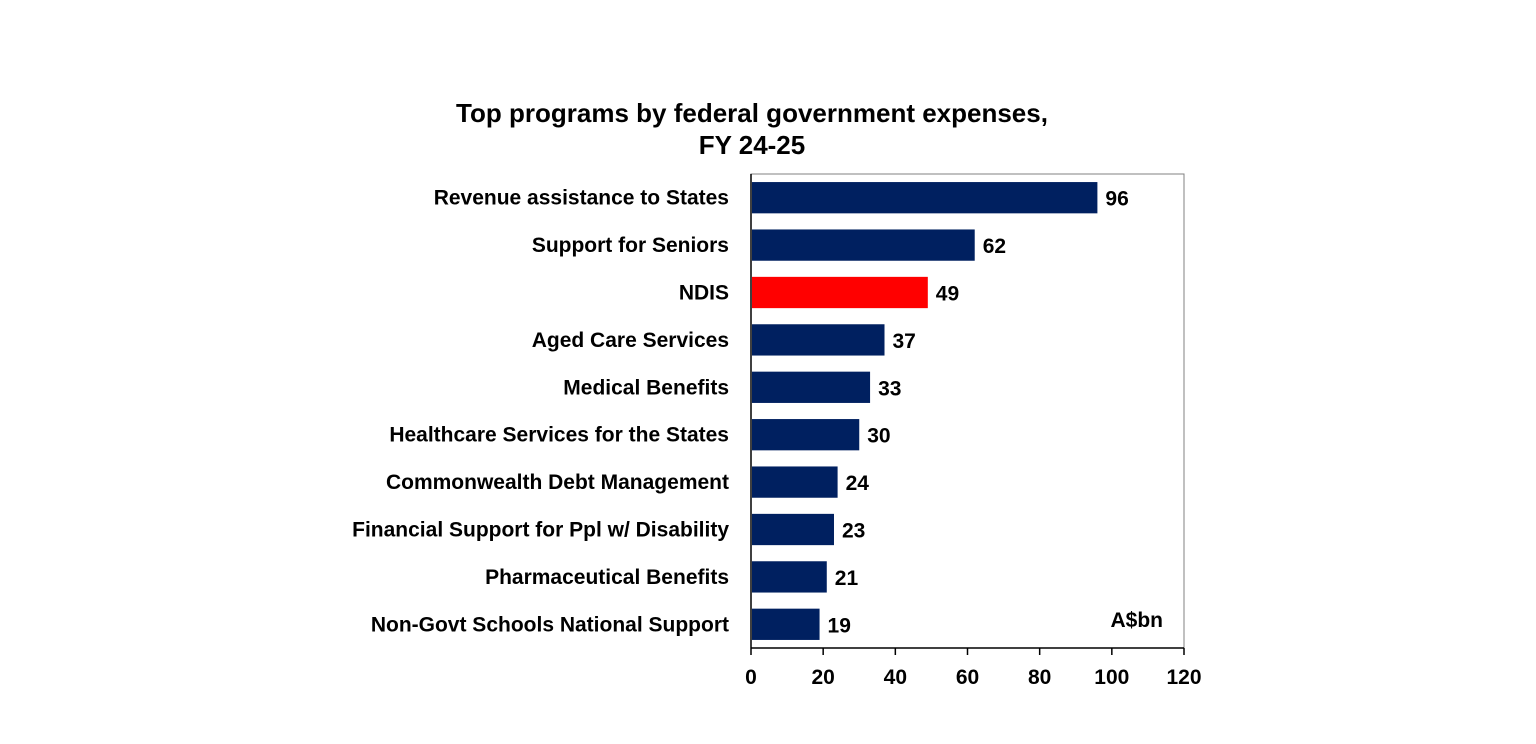 The image size is (1536, 744). I want to click on value-label-medical-benefits: 33, so click(889, 388).